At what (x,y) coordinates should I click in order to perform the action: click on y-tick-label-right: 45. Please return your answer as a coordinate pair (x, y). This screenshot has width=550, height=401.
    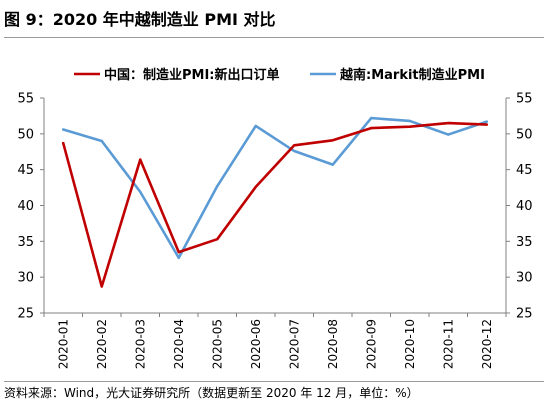
    Looking at the image, I should click on (524, 170).